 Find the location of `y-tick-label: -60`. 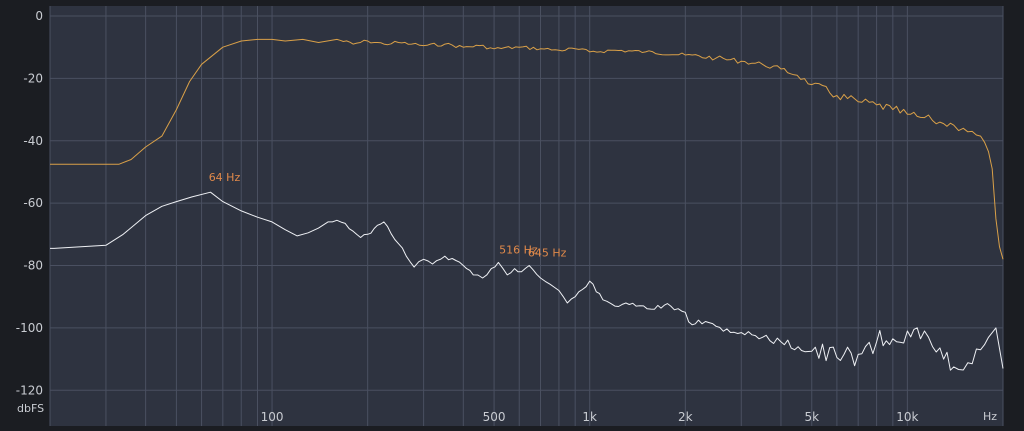

y-tick-label: -60 is located at coordinates (33, 203).